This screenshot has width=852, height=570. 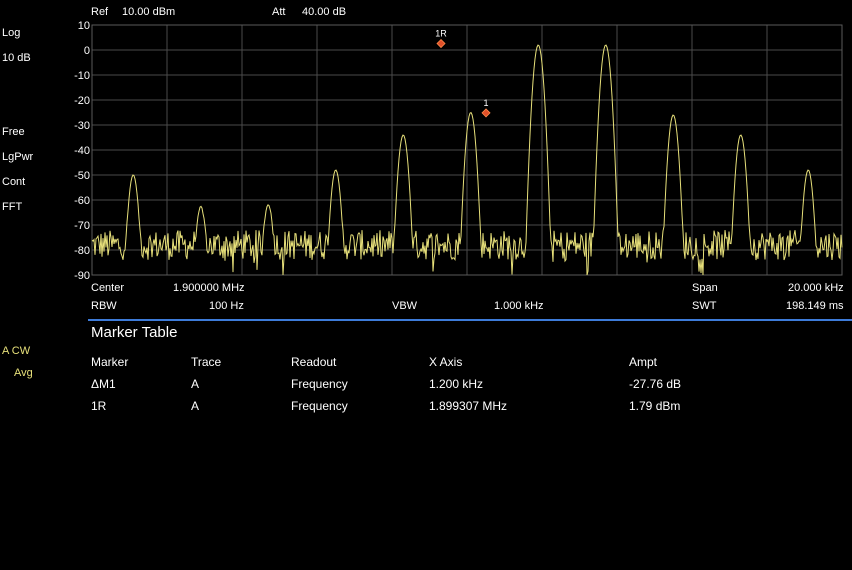 What do you see at coordinates (82, 151) in the screenshot?
I see `y-tick: -40` at bounding box center [82, 151].